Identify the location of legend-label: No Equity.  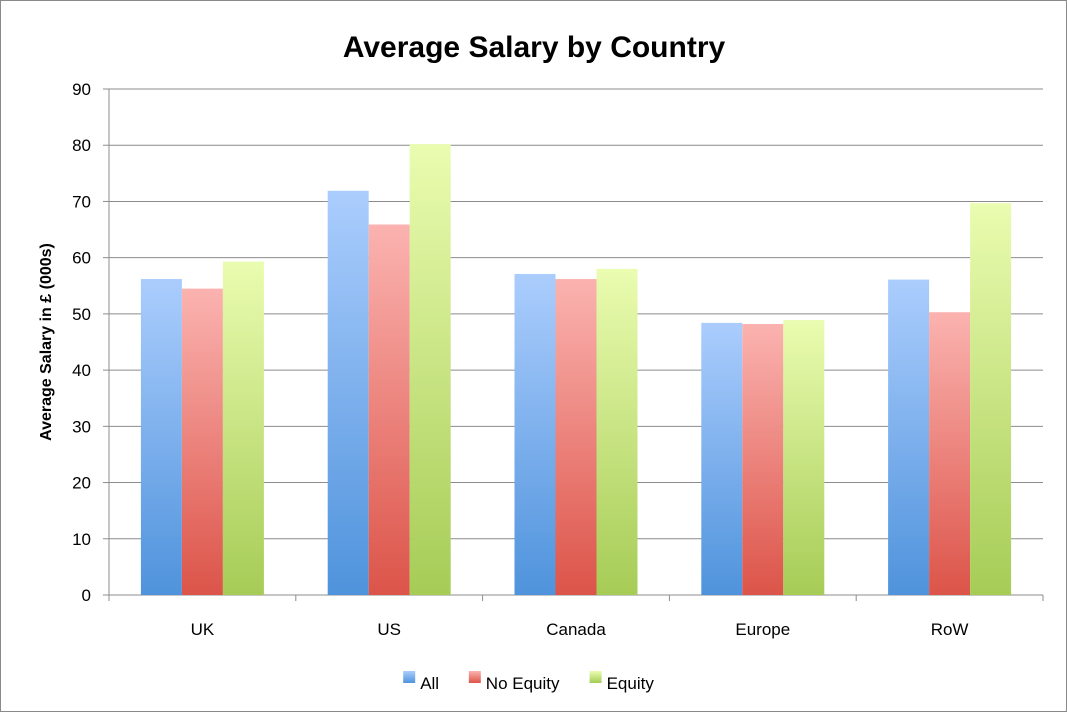
(523, 683).